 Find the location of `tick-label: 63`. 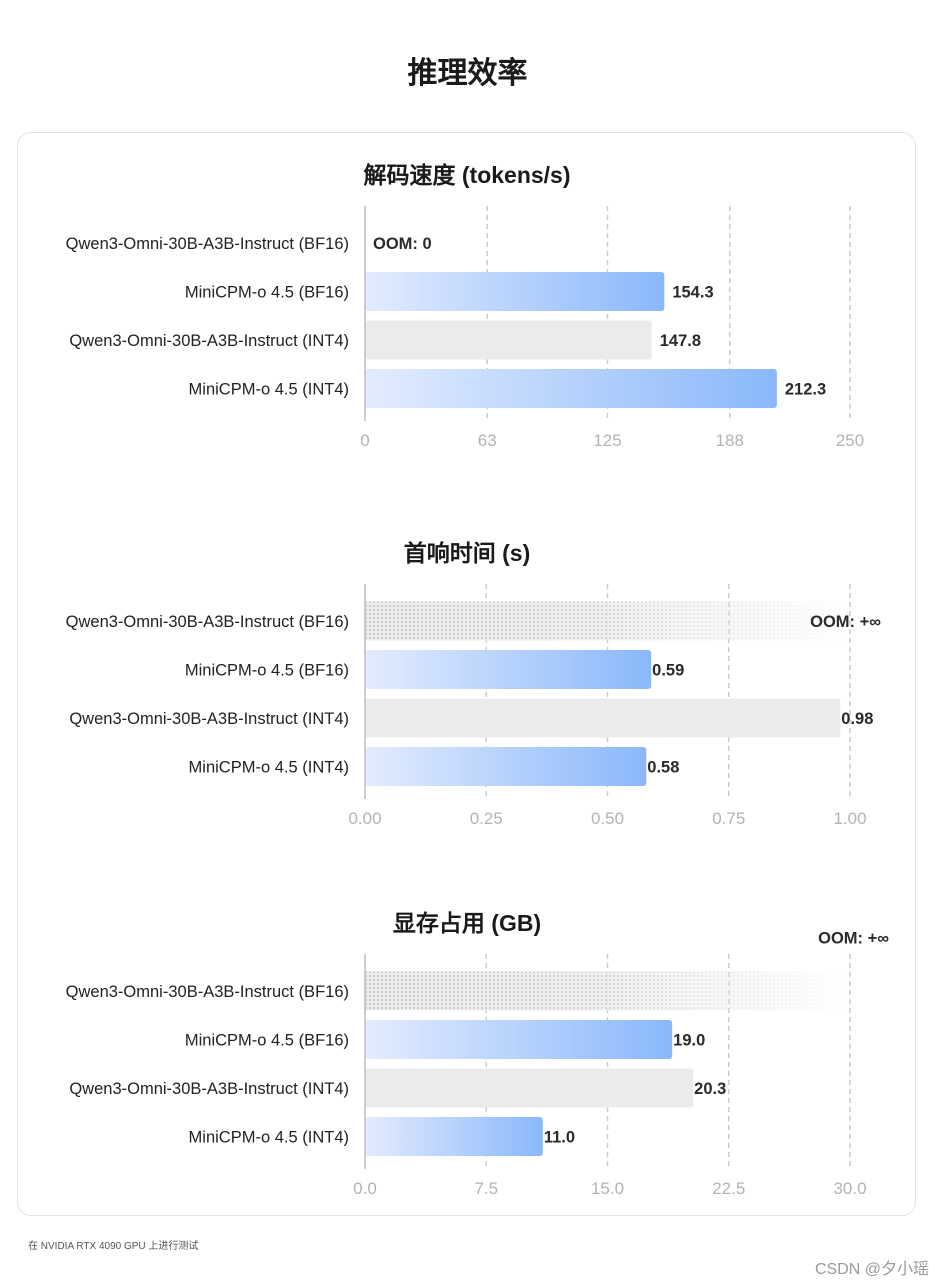

tick-label: 63 is located at coordinates (487, 440).